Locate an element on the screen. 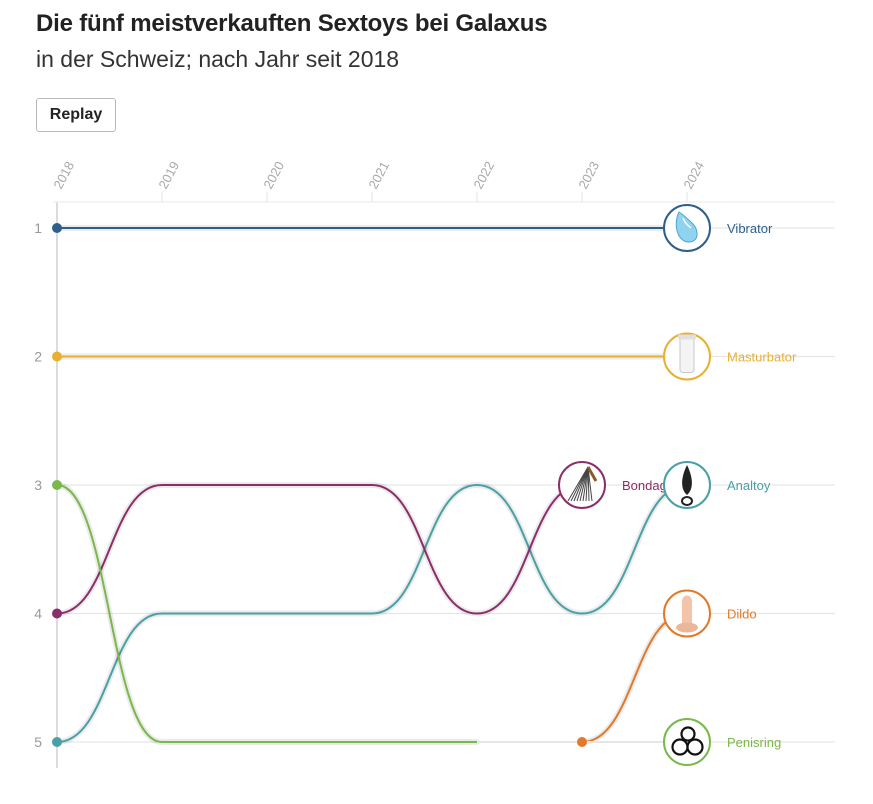  y-tick-label: 4 is located at coordinates (38, 614).